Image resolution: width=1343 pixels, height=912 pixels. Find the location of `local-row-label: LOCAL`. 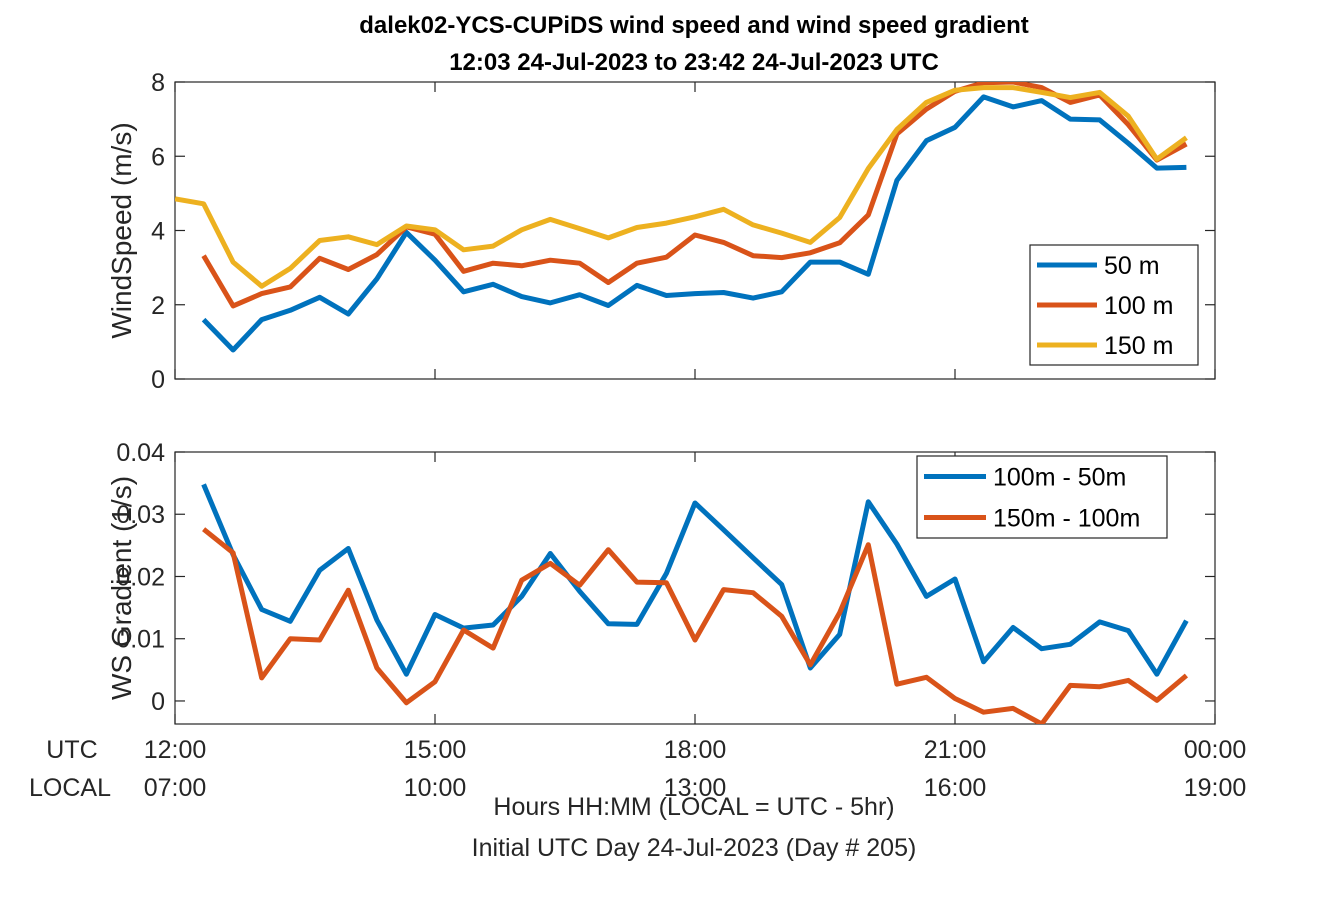

local-row-label: LOCAL is located at coordinates (70, 788).